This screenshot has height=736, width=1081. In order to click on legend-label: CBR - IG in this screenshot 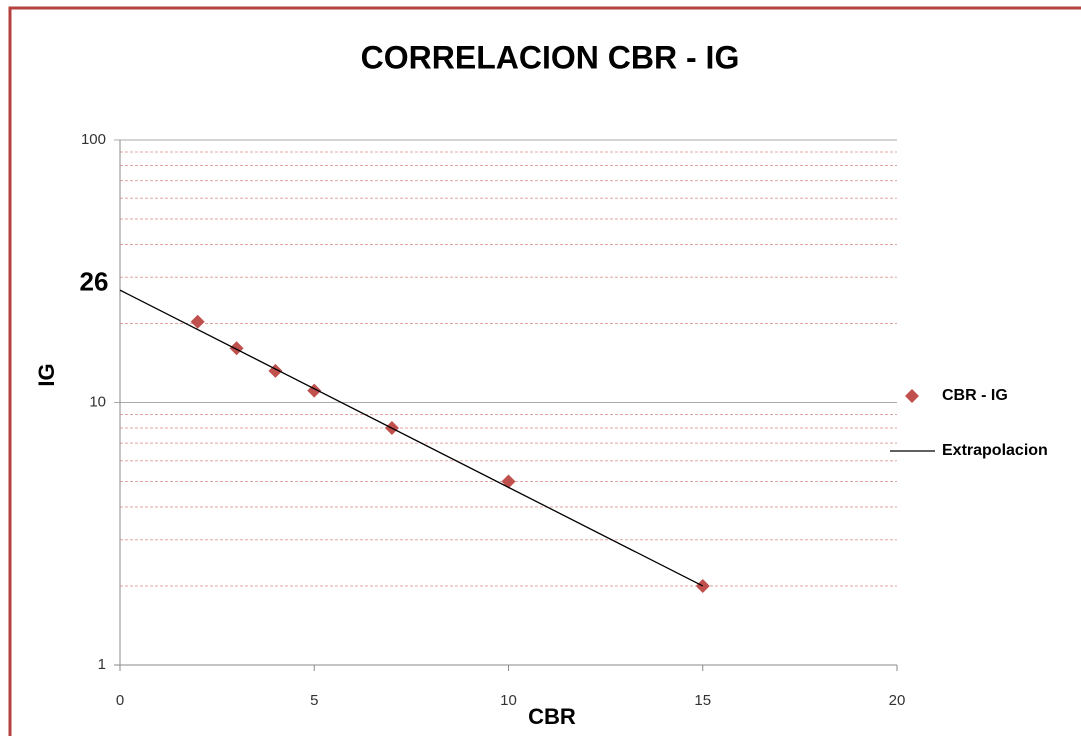, I will do `click(975, 395)`.